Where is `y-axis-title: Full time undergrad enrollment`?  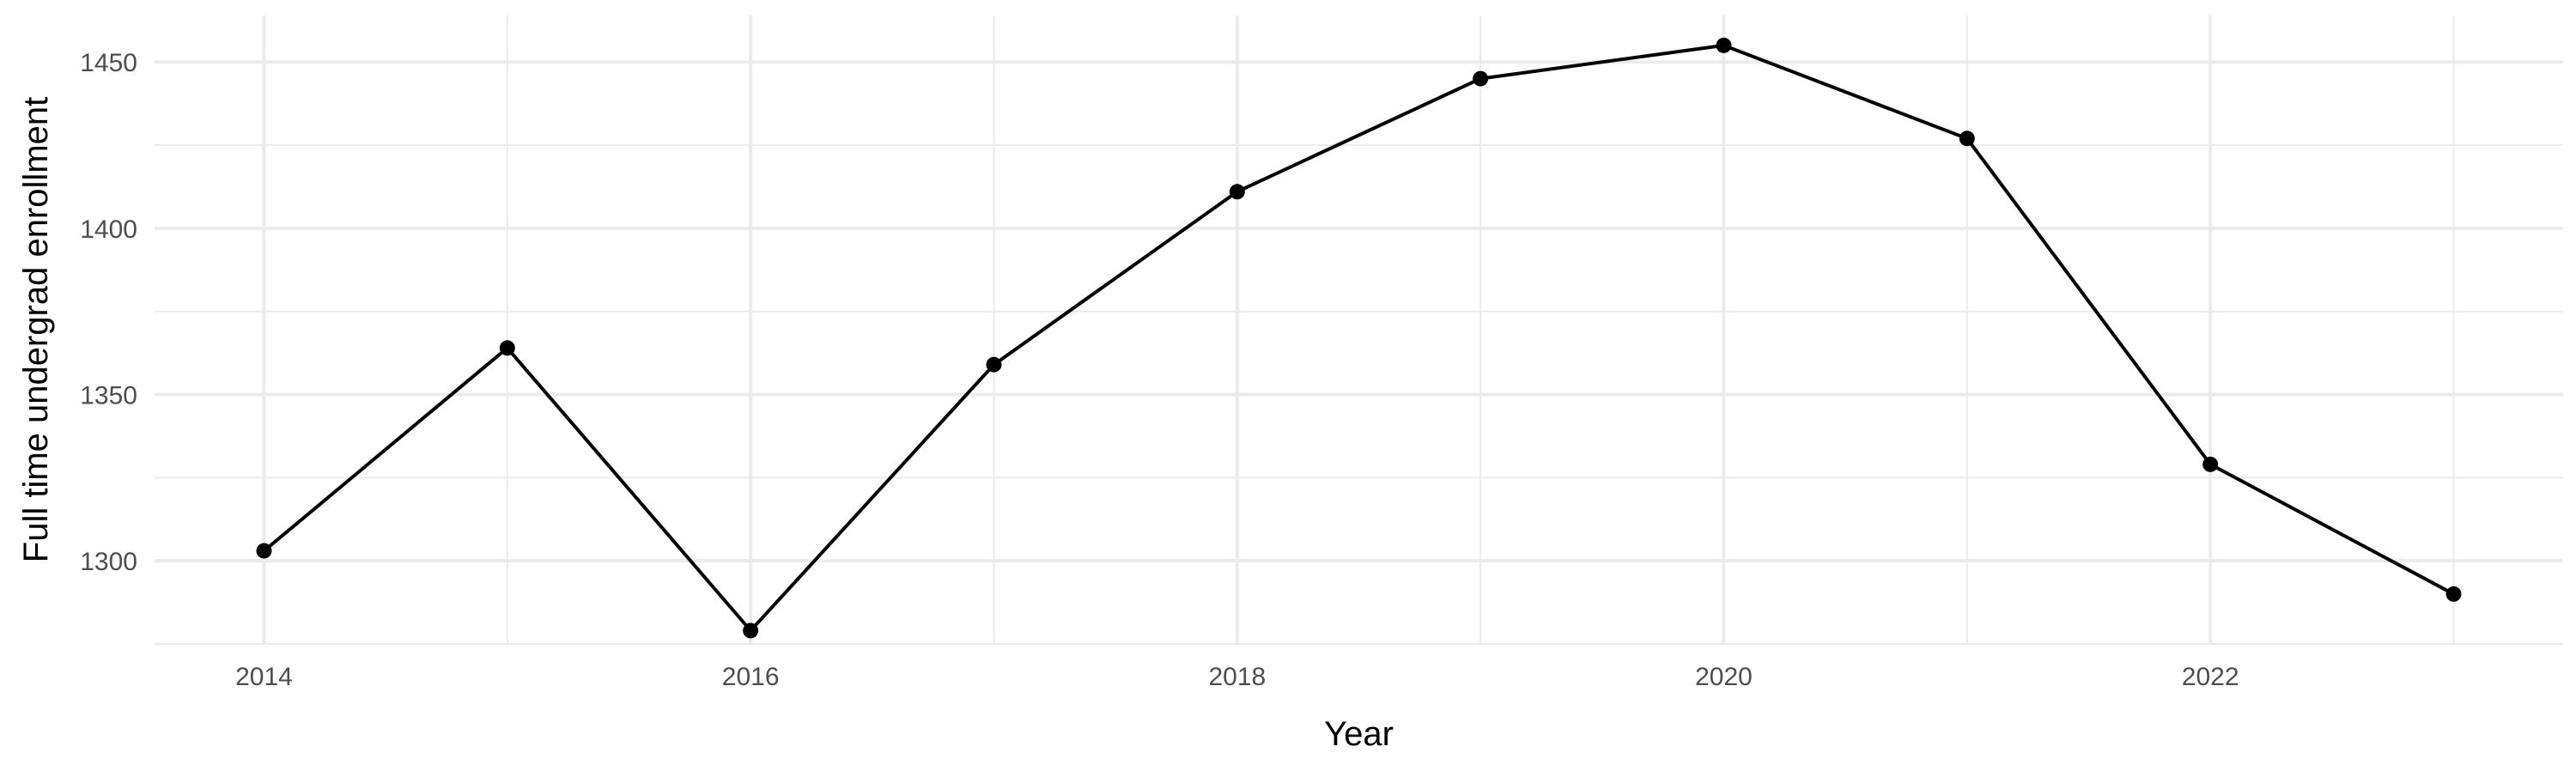 y-axis-title: Full time undergrad enrollment is located at coordinates (36, 329).